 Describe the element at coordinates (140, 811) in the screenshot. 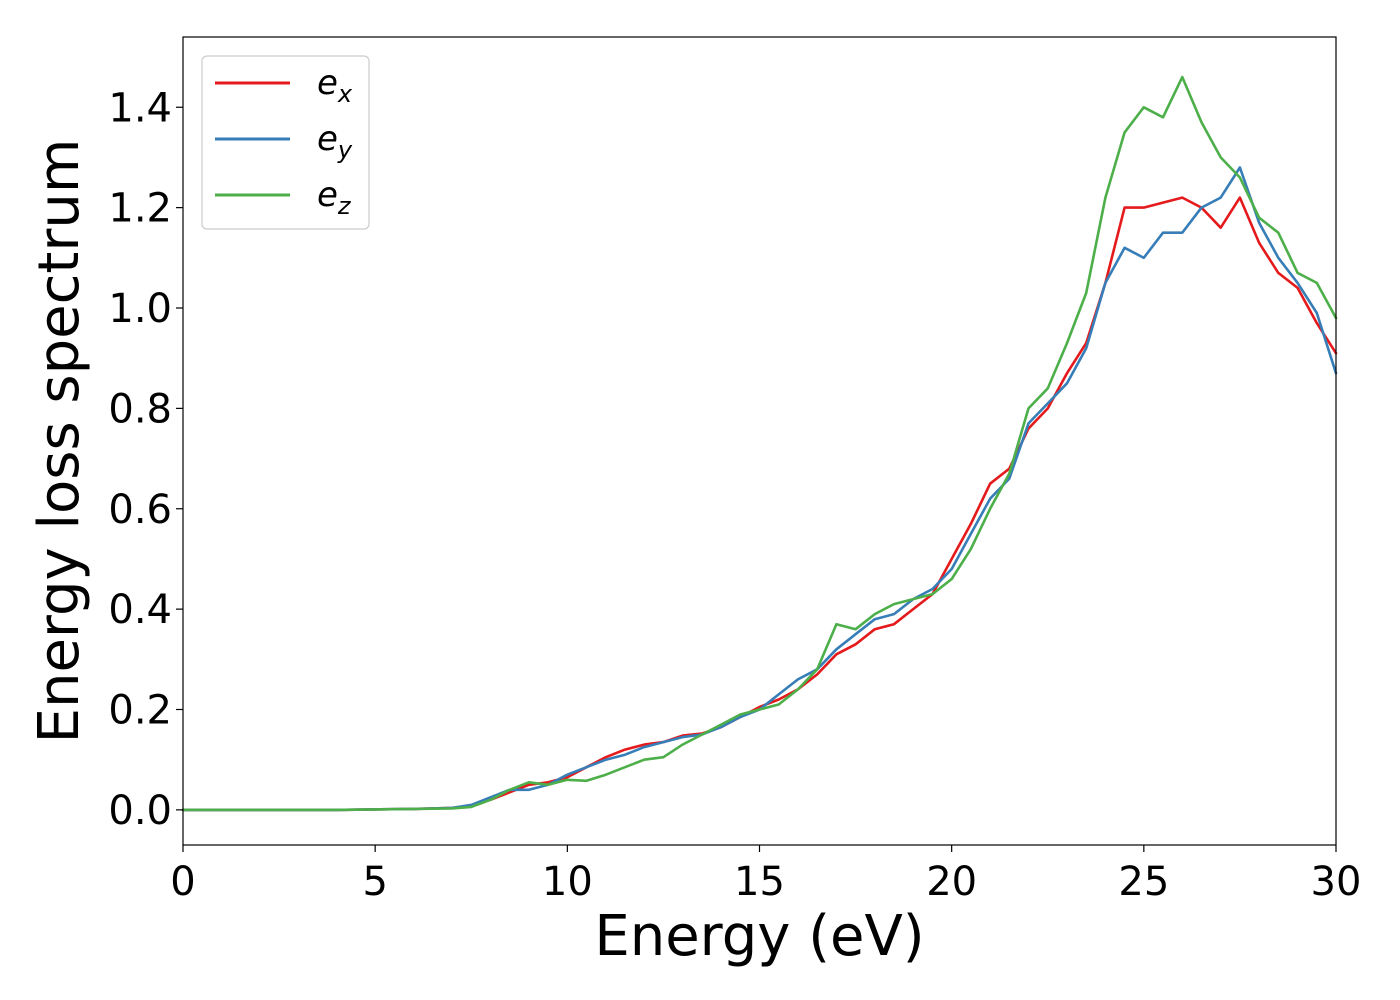

I see `y-tick-label: 0.0` at that location.